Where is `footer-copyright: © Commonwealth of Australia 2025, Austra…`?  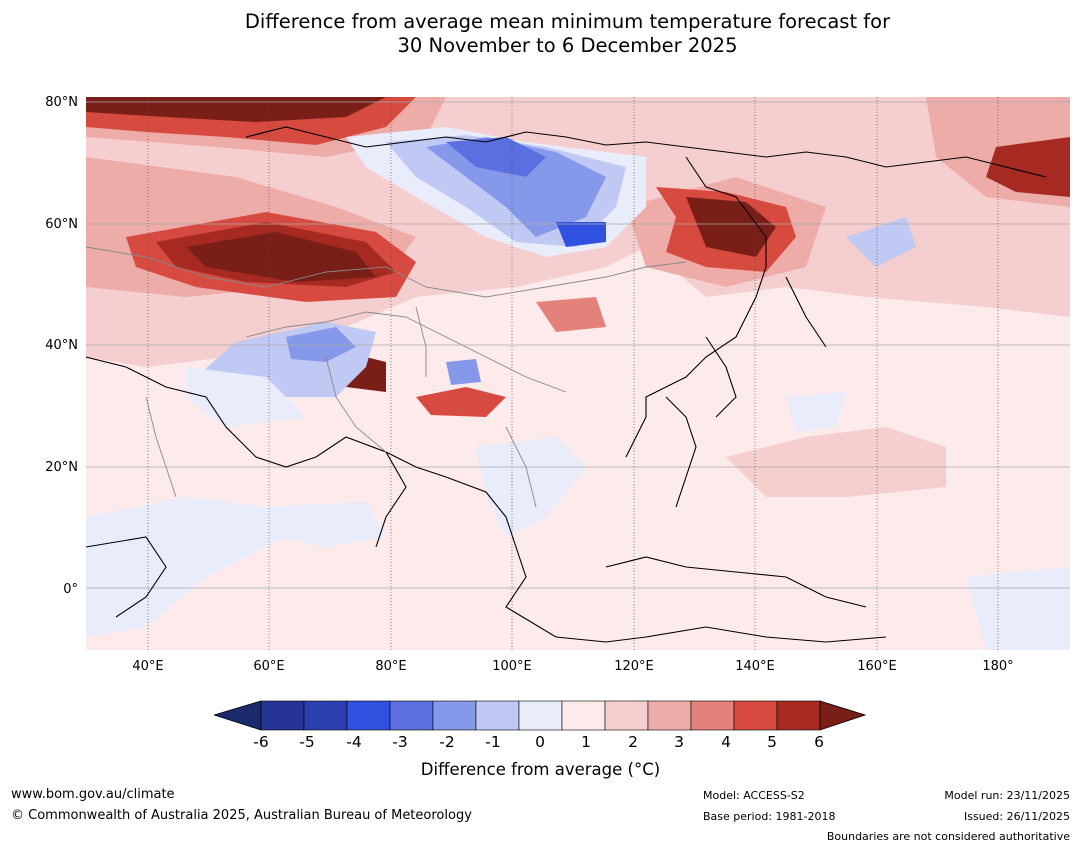 footer-copyright: © Commonwealth of Australia 2025, Austra… is located at coordinates (241, 815).